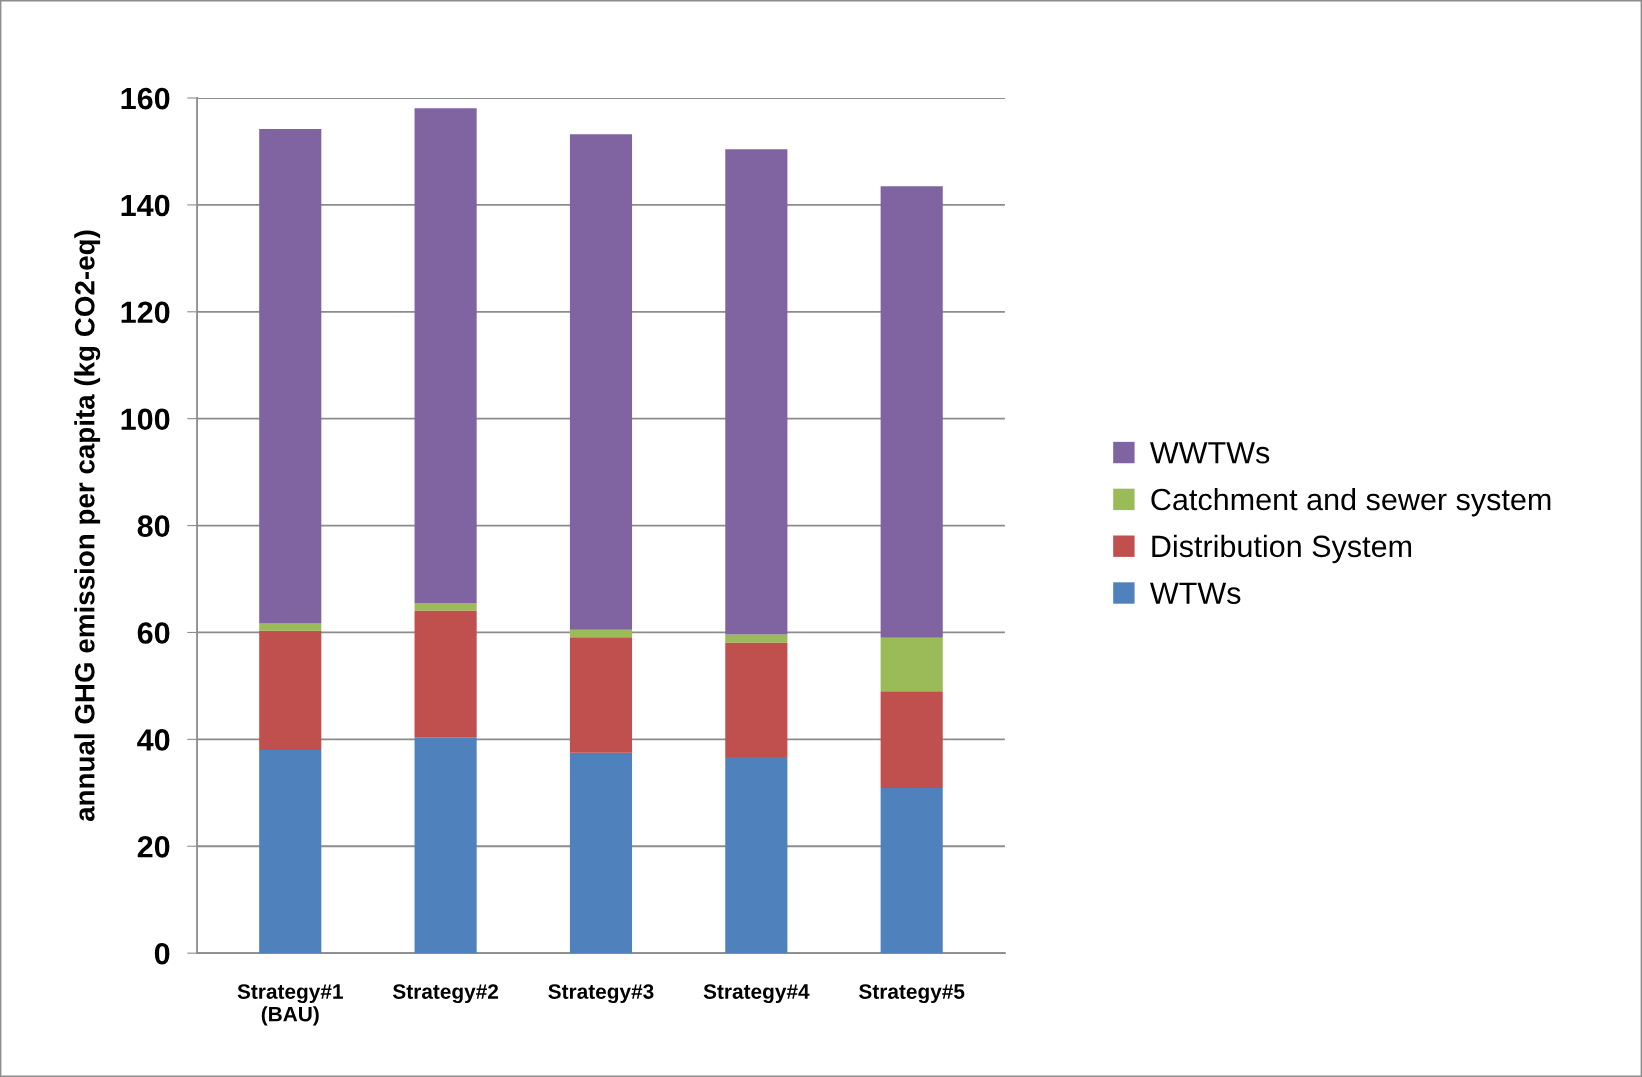 The width and height of the screenshot is (1642, 1077). Describe the element at coordinates (445, 994) in the screenshot. I see `x-tick-label: Strategy#2` at that location.